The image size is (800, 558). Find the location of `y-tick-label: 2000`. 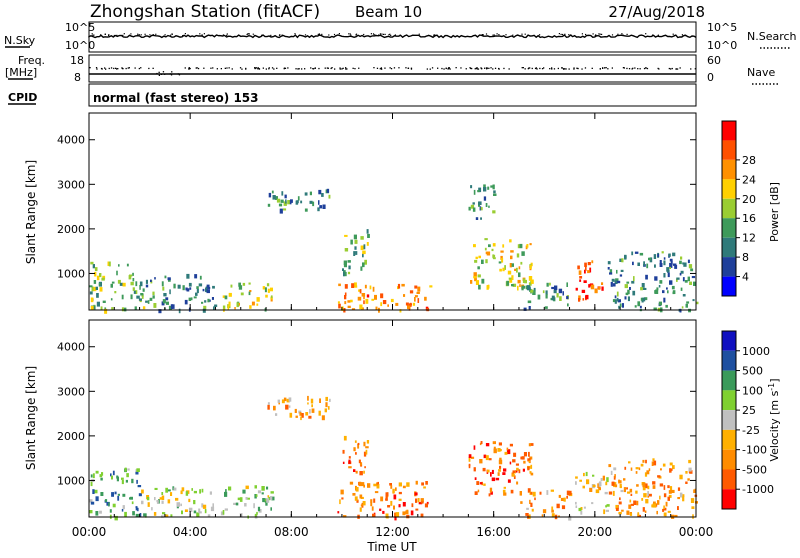

y-tick-label: 2000 is located at coordinates (71, 229).